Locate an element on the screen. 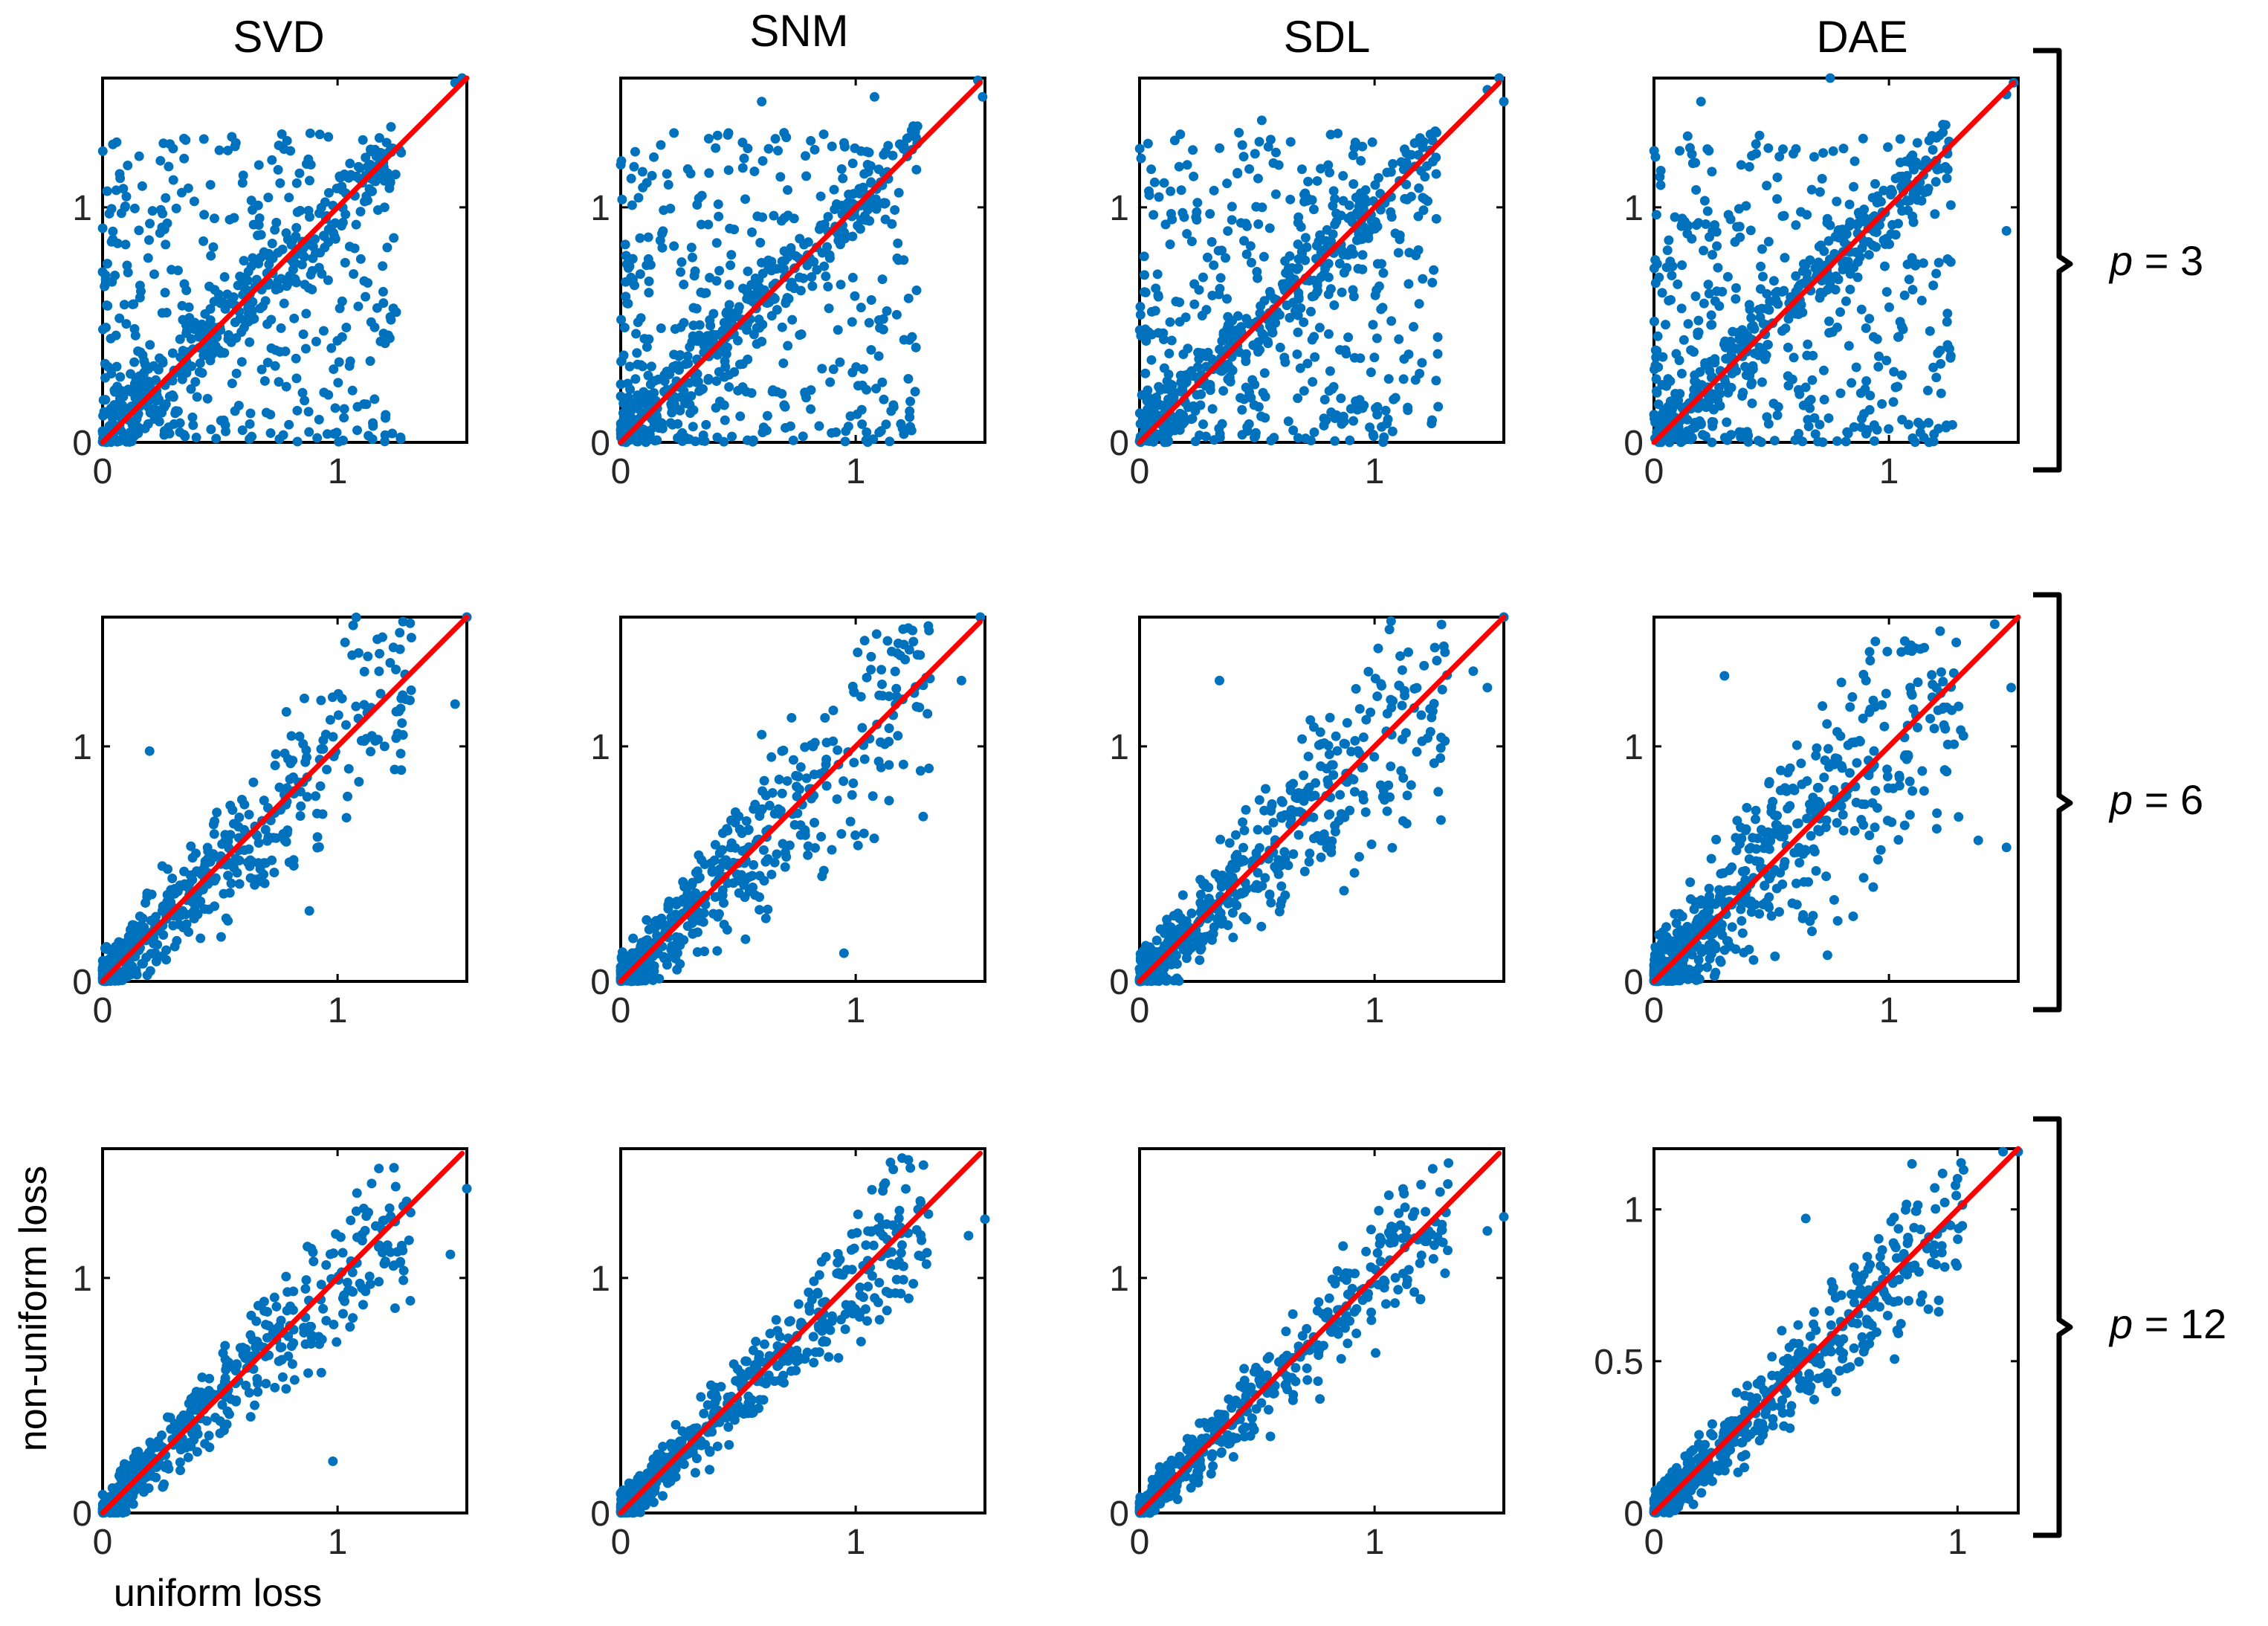 Image resolution: width=2268 pixels, height=1626 pixels. row-label-p3: p = 3 is located at coordinates (2156, 260).